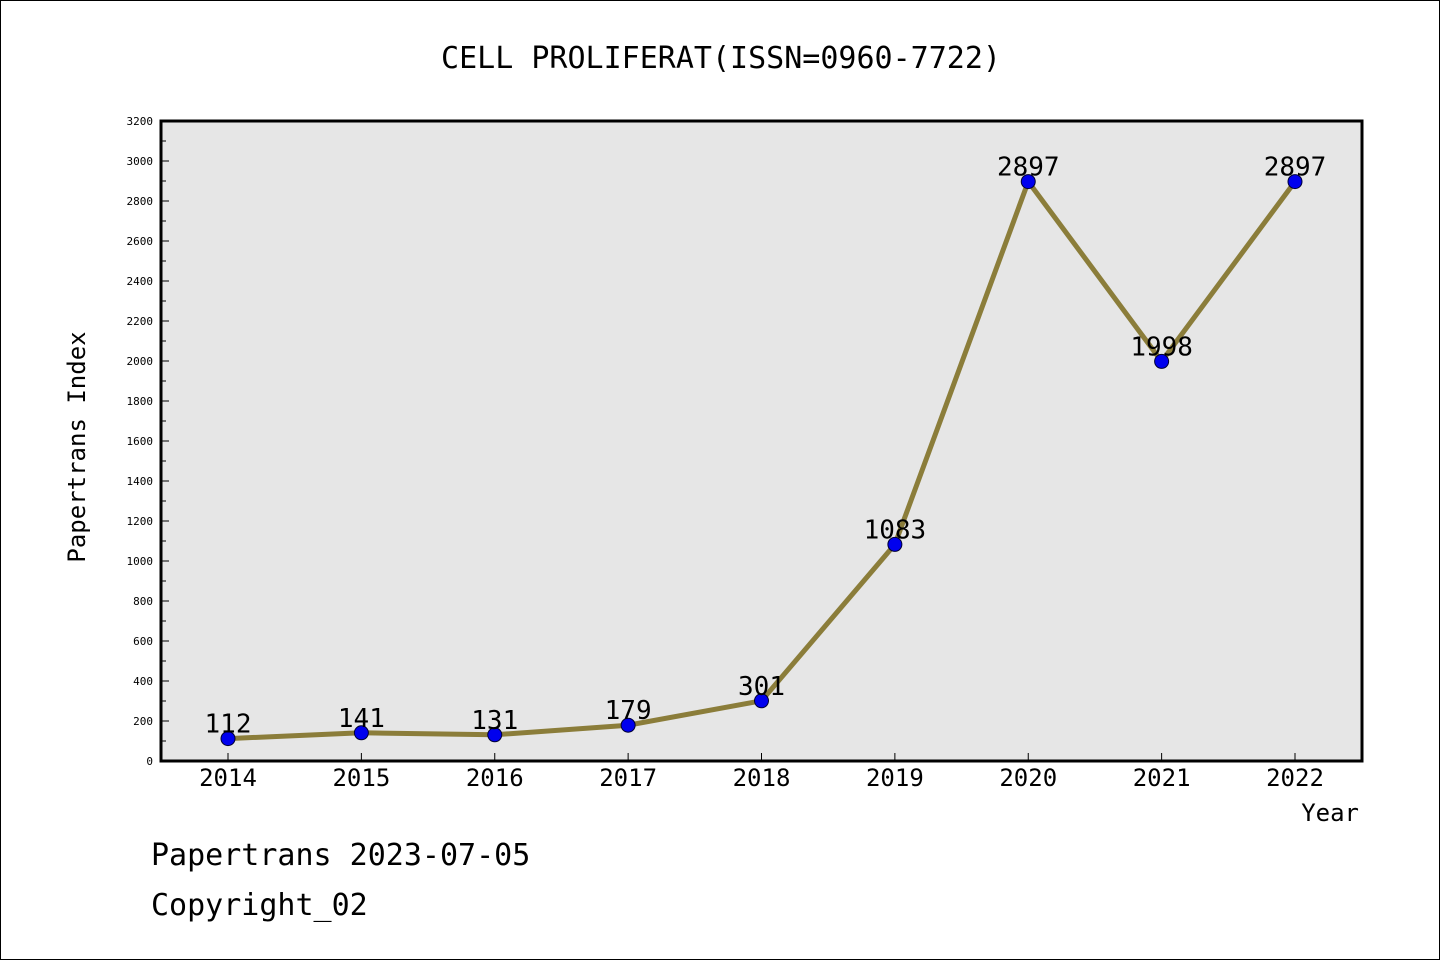 This screenshot has width=1440, height=966. What do you see at coordinates (140, 321) in the screenshot?
I see `y-tick-label: 2200` at bounding box center [140, 321].